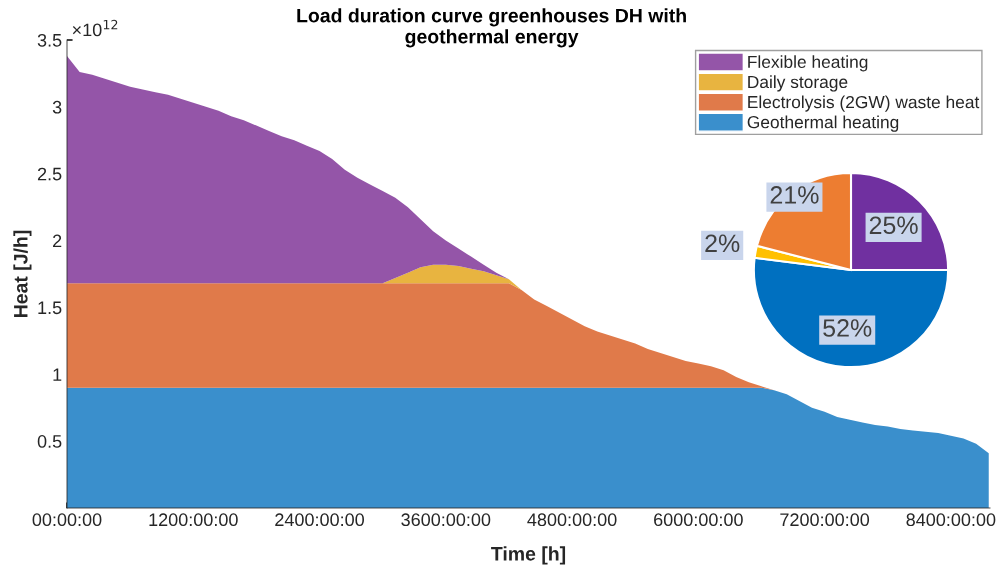 The width and height of the screenshot is (1002, 574). What do you see at coordinates (49, 40) in the screenshot?
I see `y-tick-label: 3.5` at bounding box center [49, 40].